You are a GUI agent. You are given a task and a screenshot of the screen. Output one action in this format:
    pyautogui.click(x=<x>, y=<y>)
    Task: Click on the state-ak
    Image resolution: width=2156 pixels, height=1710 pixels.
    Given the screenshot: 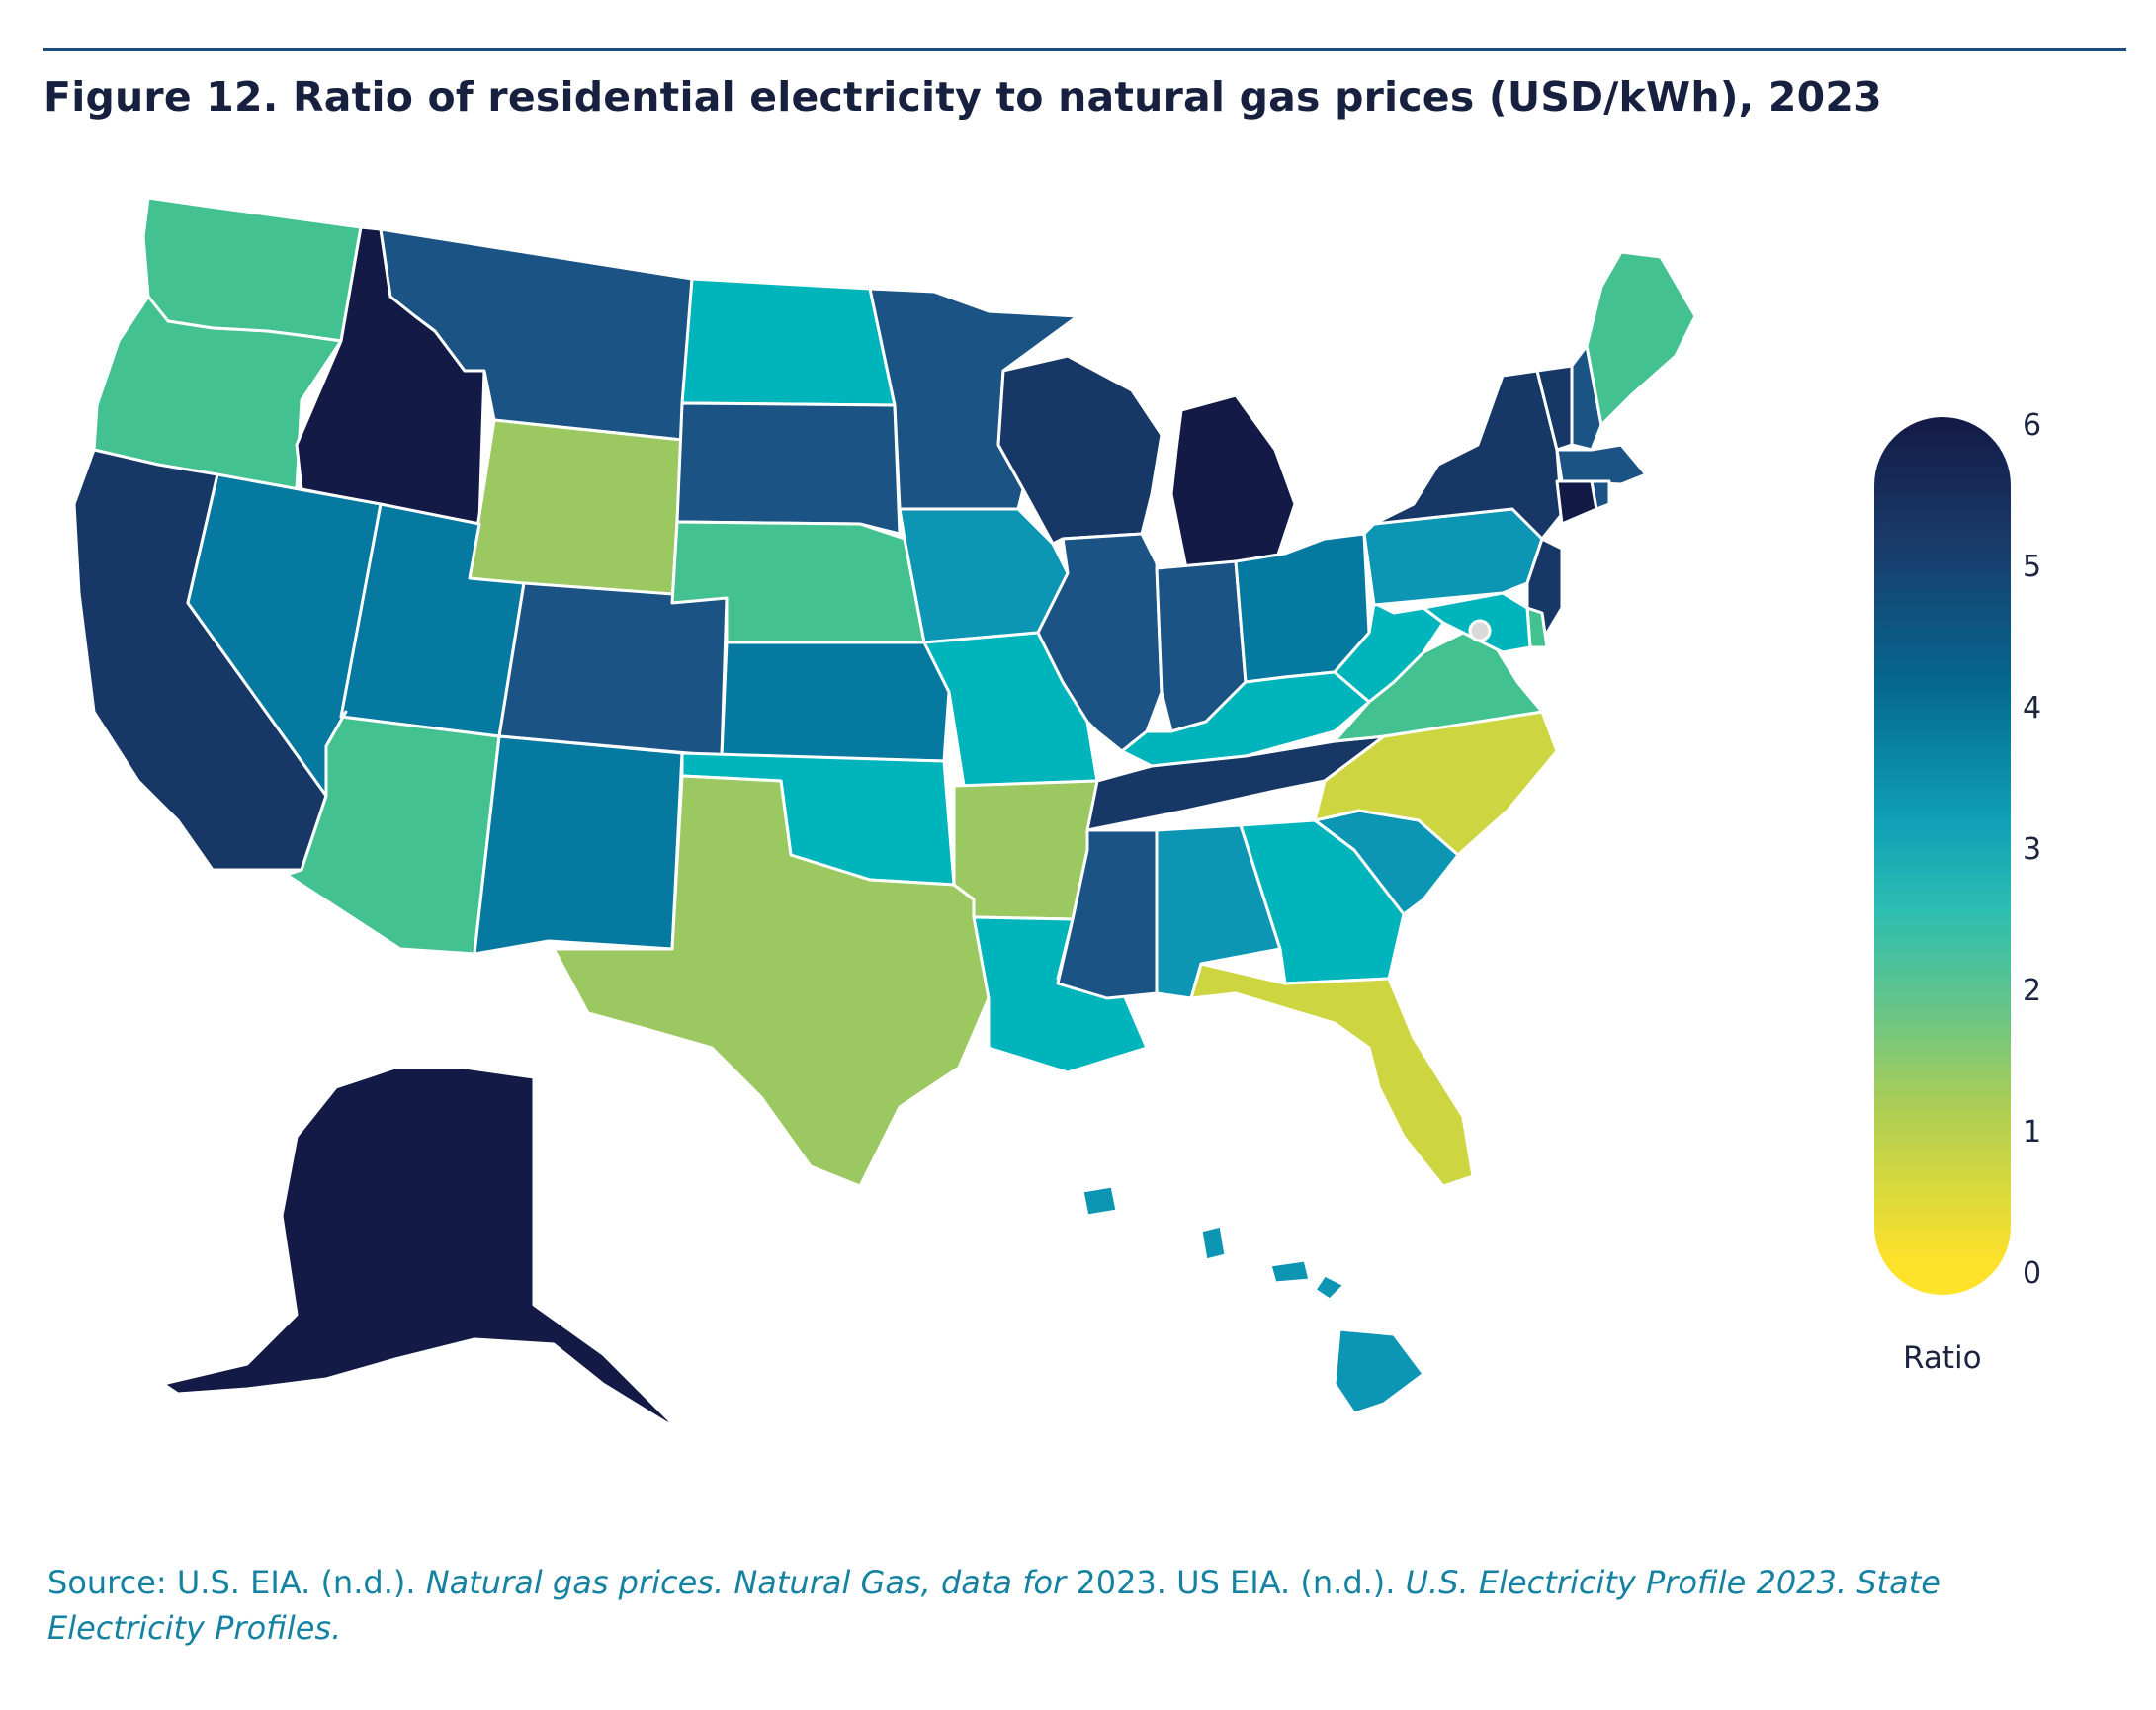 What is the action you would take?
    pyautogui.click(x=417, y=1246)
    